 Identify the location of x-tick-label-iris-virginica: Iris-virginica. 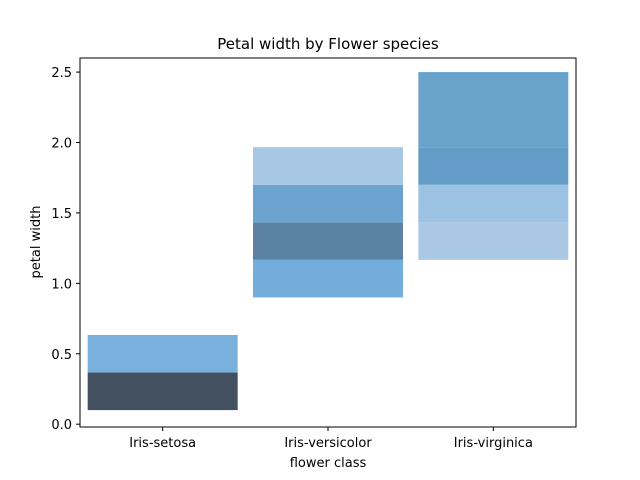
(493, 443).